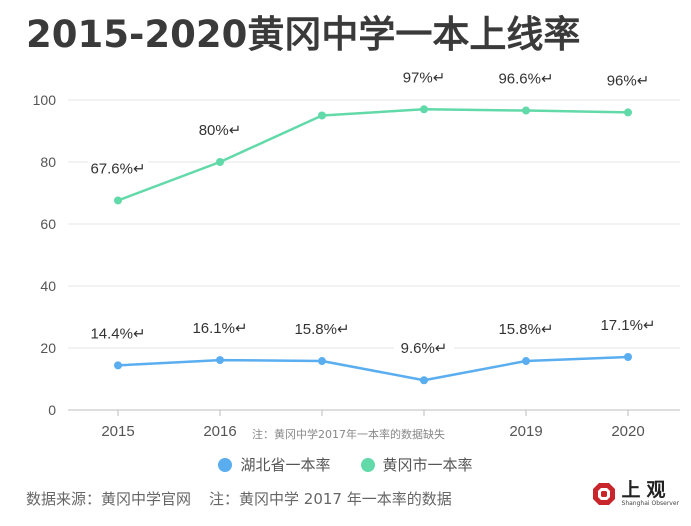  I want to click on data-label-bg-0-2019, so click(526, 330).